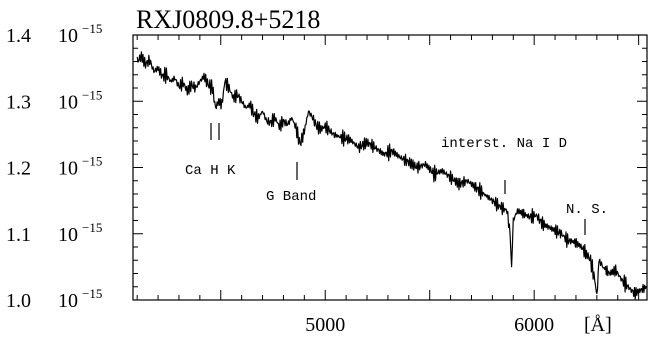 This screenshot has height=344, width=650. Describe the element at coordinates (210, 171) in the screenshot. I see `annotation-label: Ca H K` at that location.